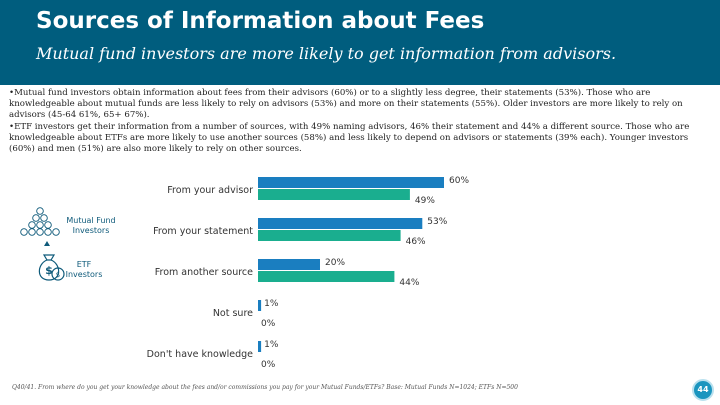  I want to click on value-label-mutual-fund: 60%, so click(459, 181).